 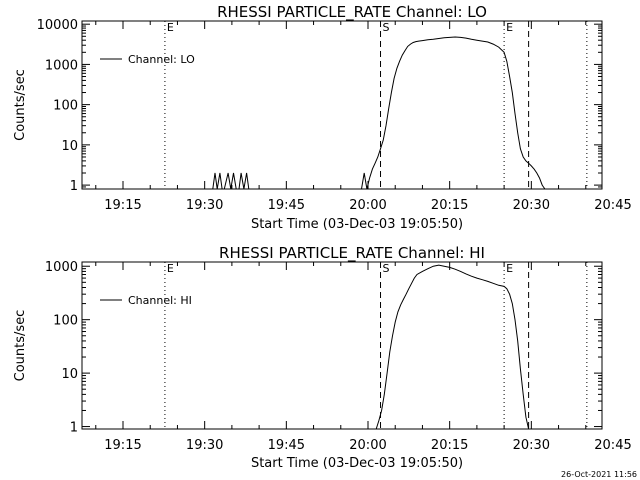 I want to click on panel-1-xtick-label: 19:45, so click(x=286, y=445).